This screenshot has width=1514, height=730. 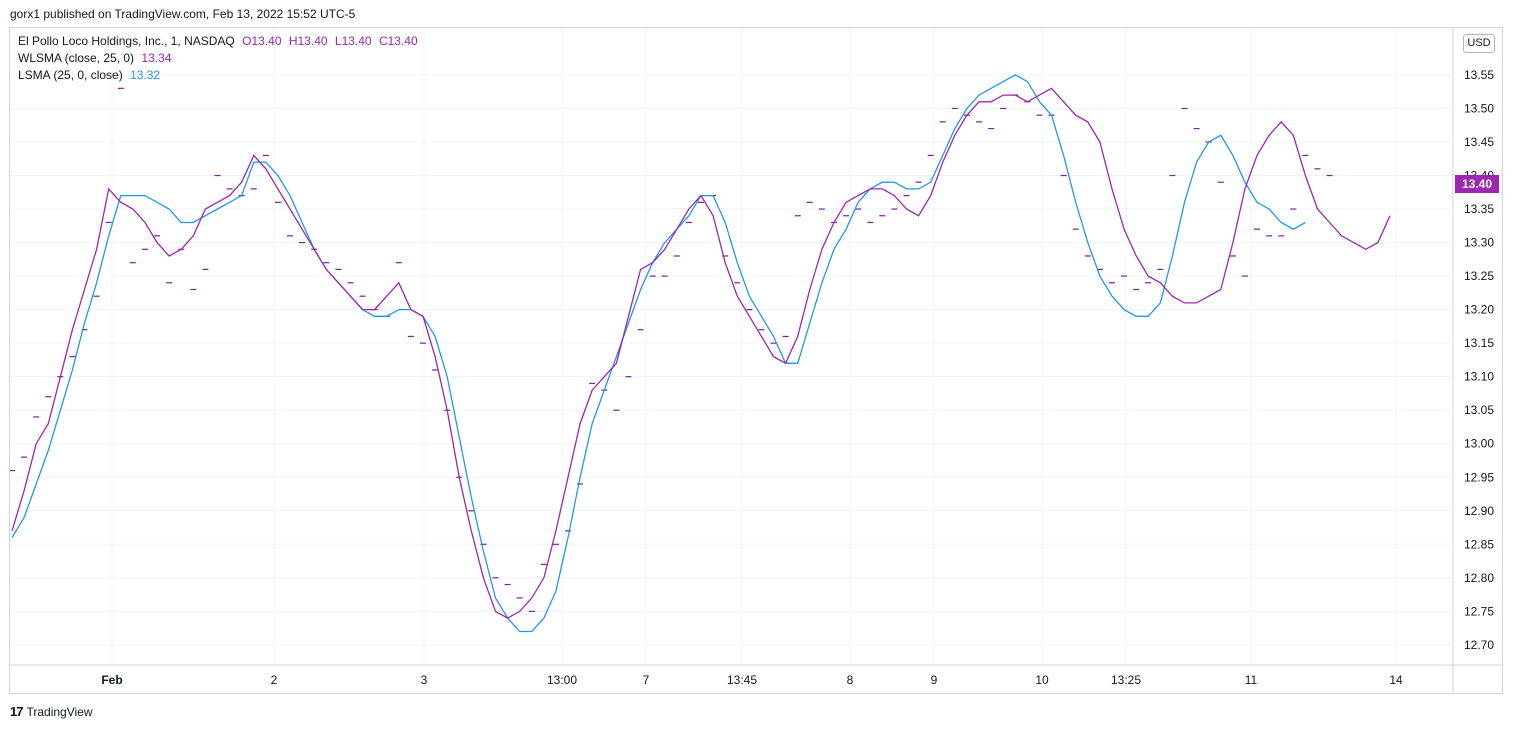 I want to click on time-tick-label: 13:25, so click(x=1126, y=680).